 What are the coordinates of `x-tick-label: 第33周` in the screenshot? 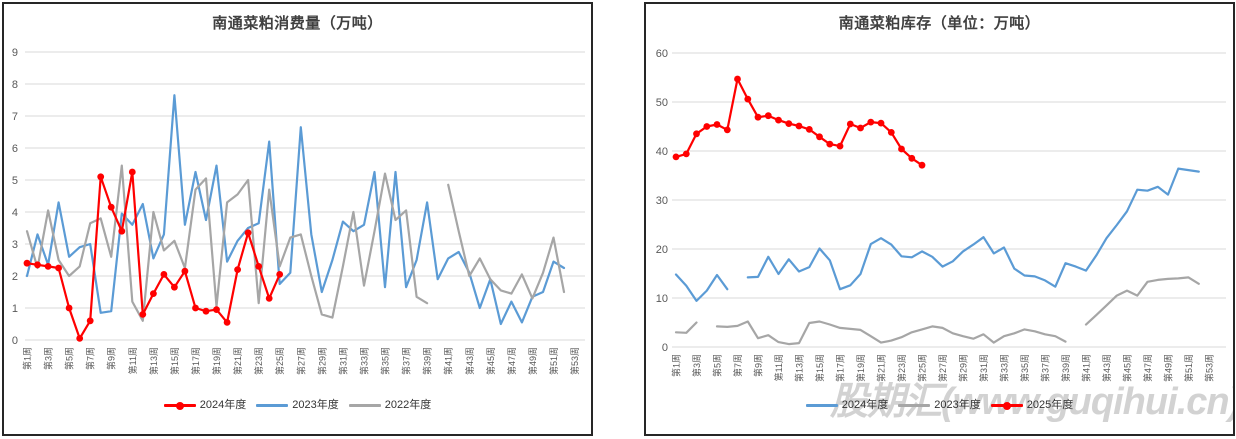 It's located at (363, 361).